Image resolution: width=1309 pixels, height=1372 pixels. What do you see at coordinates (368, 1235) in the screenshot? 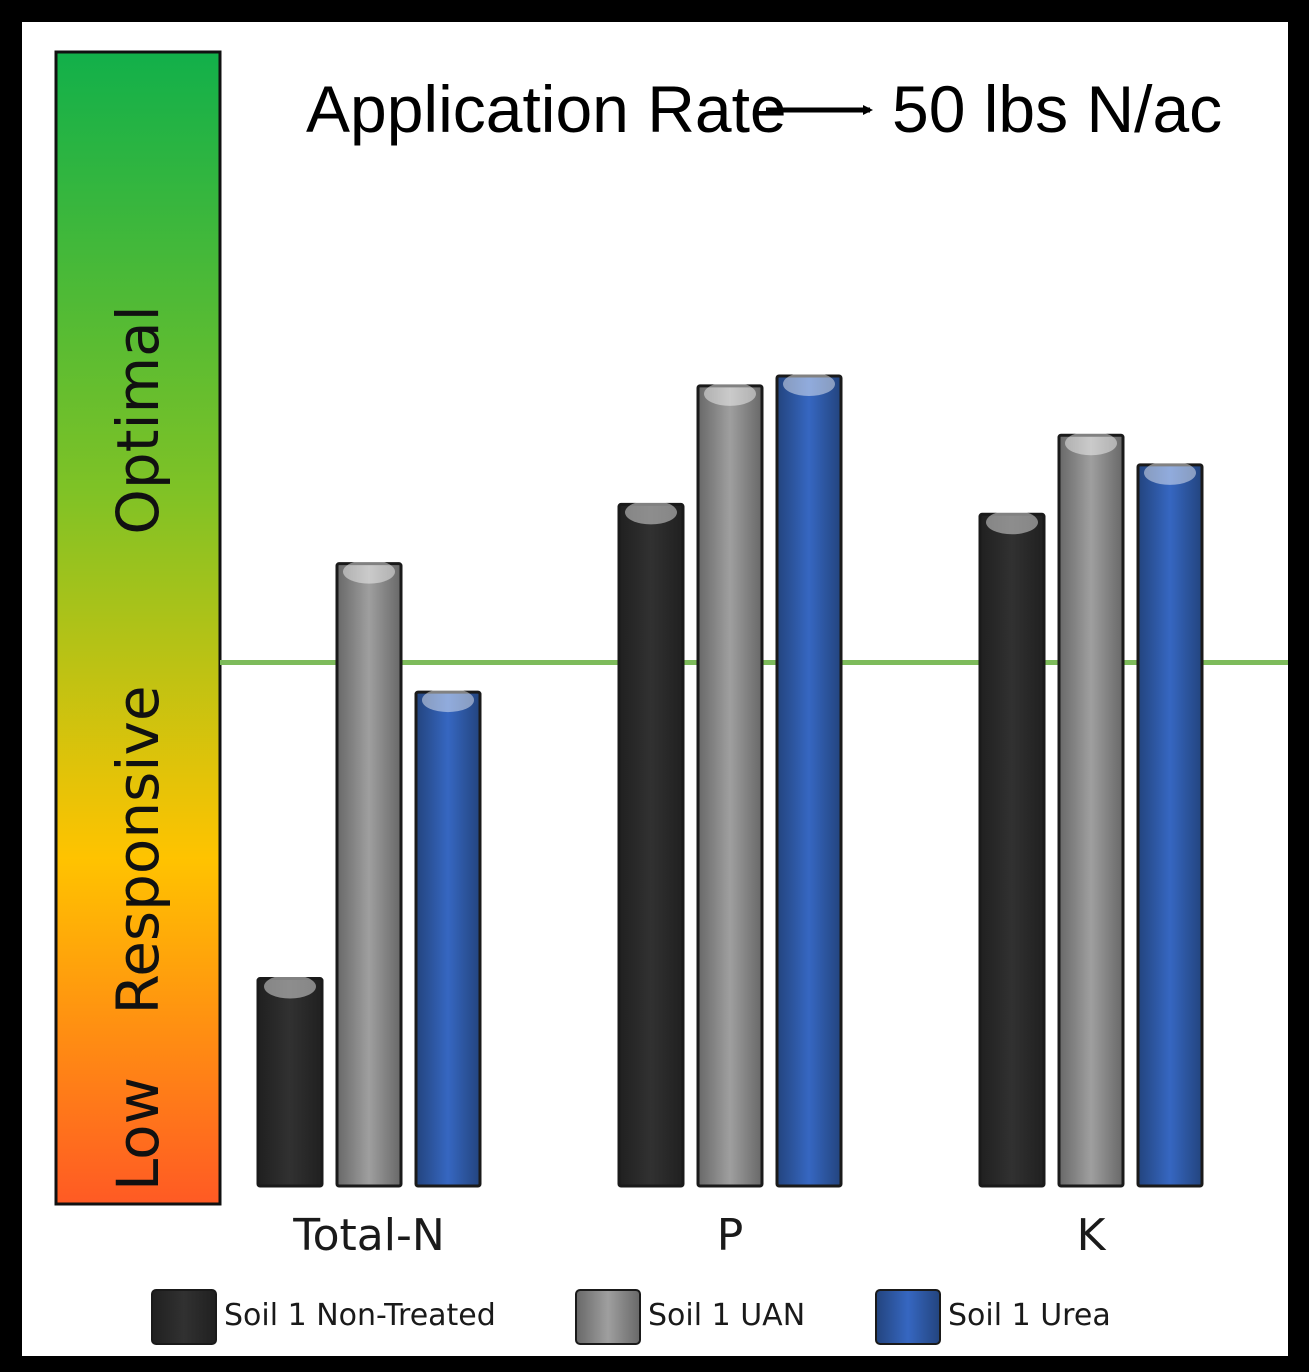
I see `category-label: Total-N` at bounding box center [368, 1235].